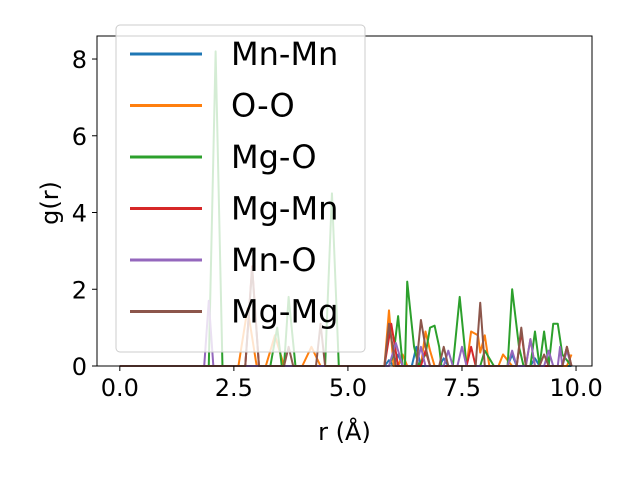 This screenshot has width=640, height=480. Describe the element at coordinates (212, 106) in the screenshot. I see `legend-item-o-o: O-O` at that location.